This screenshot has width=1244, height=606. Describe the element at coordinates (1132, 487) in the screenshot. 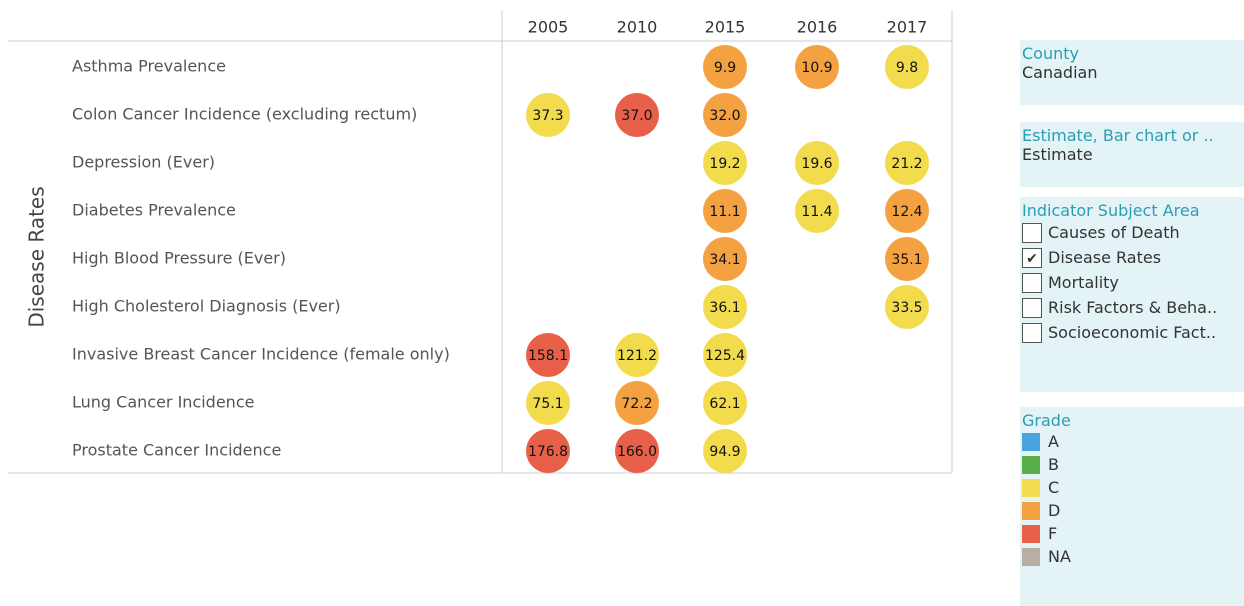

I see `legend-item: C` at that location.